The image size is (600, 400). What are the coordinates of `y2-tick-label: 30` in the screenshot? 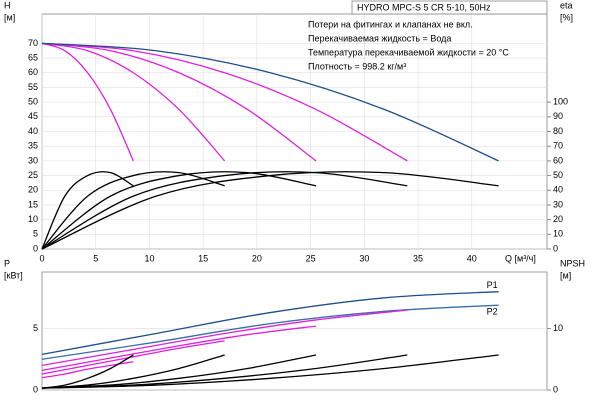 It's located at (558, 204).